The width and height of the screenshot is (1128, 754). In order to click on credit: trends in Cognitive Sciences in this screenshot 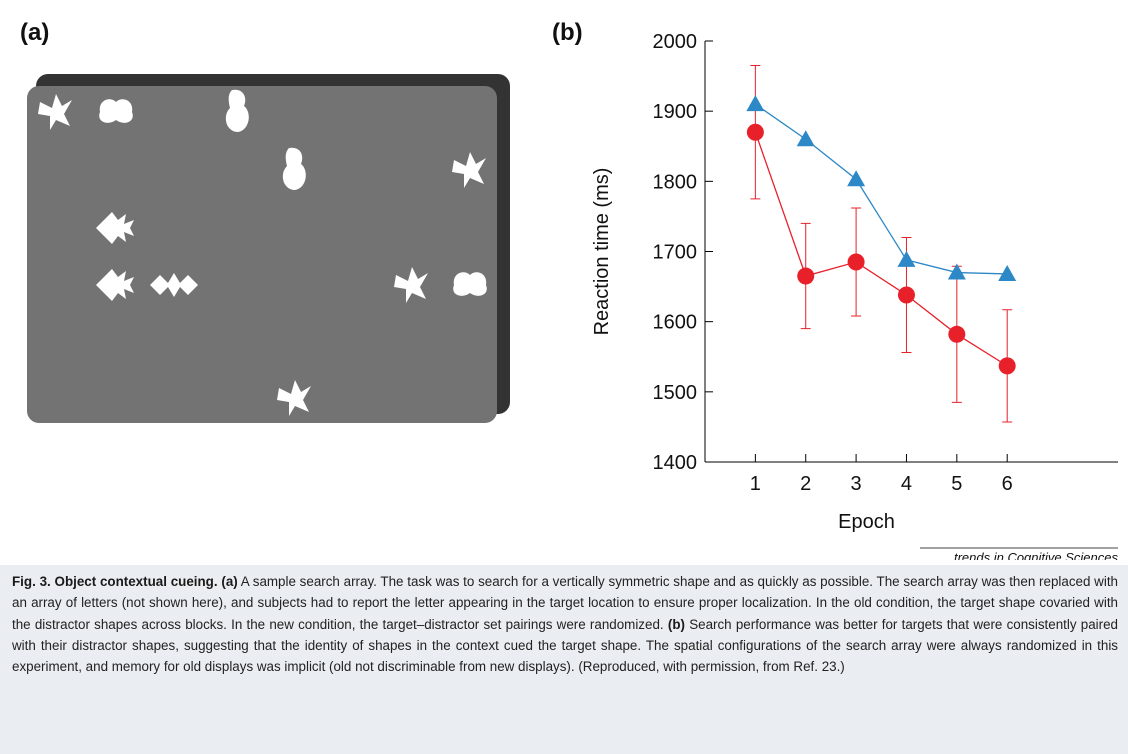, I will do `click(1036, 555)`.